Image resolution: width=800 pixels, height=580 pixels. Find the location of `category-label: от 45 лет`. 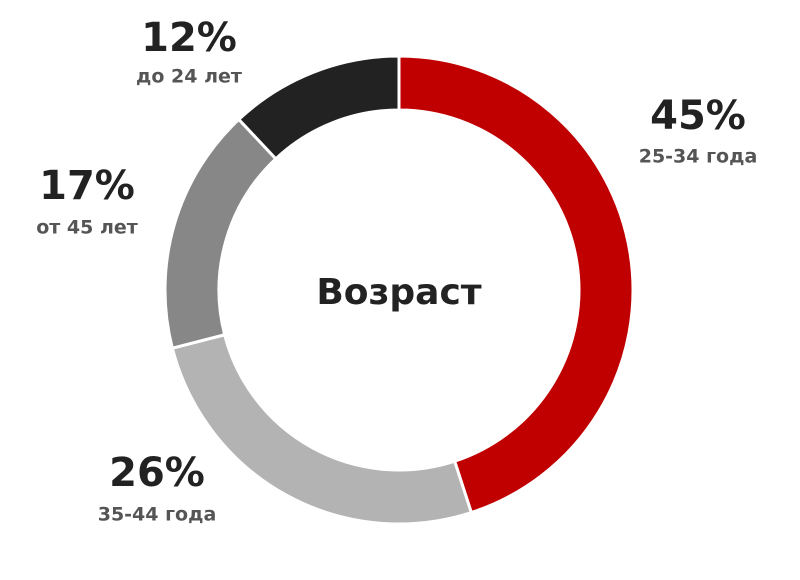

category-label: от 45 лет is located at coordinates (87, 228).